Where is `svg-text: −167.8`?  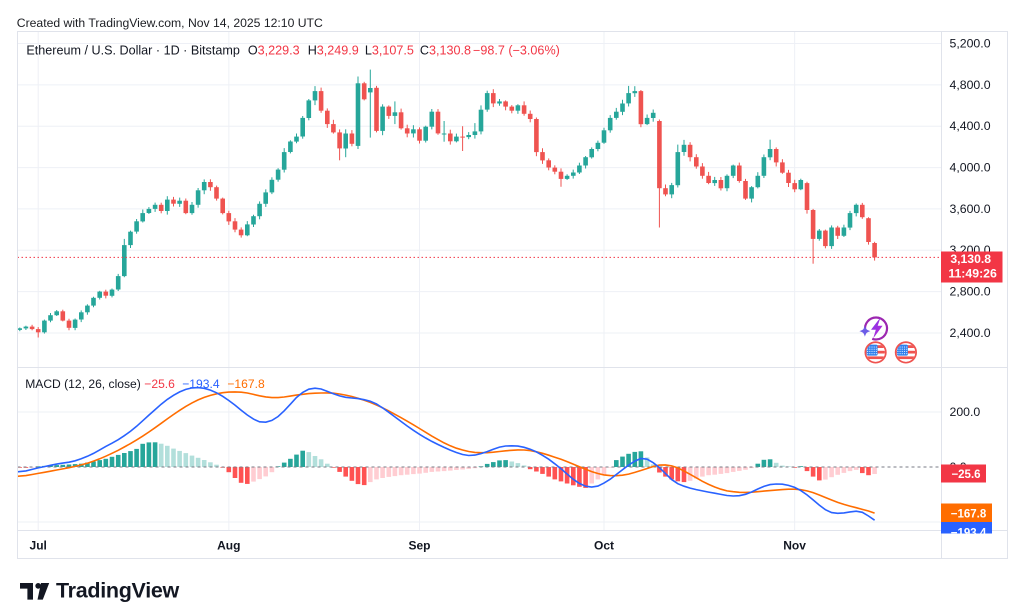 svg-text: −167.8 is located at coordinates (969, 514).